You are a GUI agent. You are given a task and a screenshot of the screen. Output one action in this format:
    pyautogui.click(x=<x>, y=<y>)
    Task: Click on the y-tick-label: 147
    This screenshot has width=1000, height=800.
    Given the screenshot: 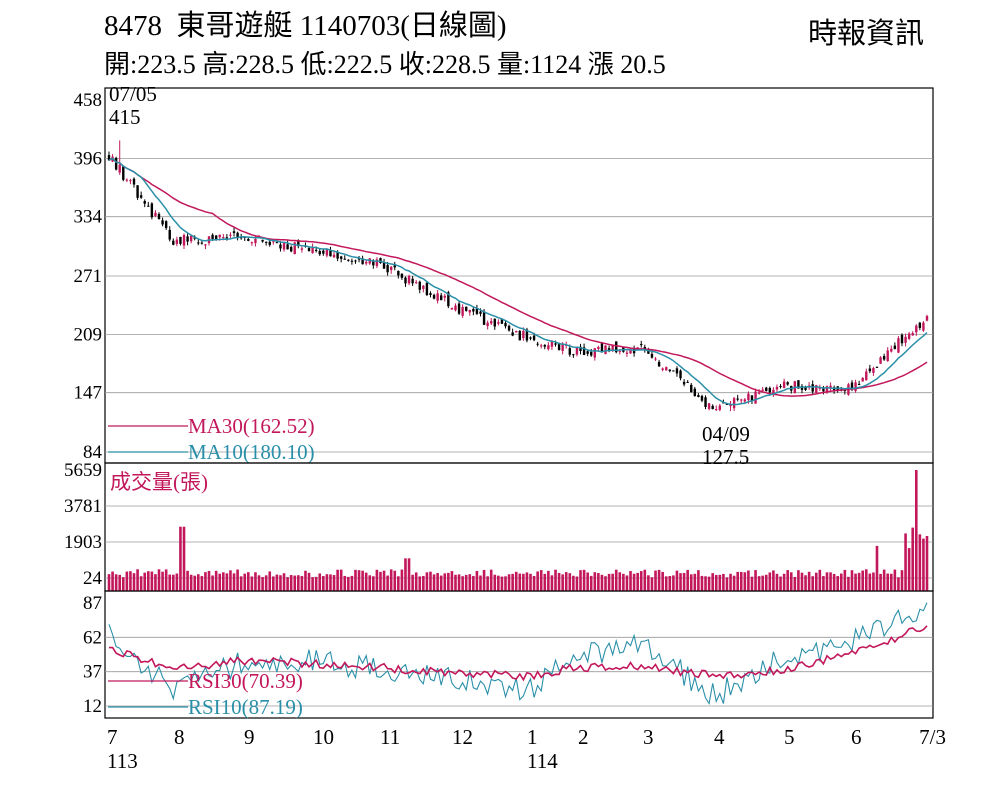 What is the action you would take?
    pyautogui.click(x=88, y=393)
    